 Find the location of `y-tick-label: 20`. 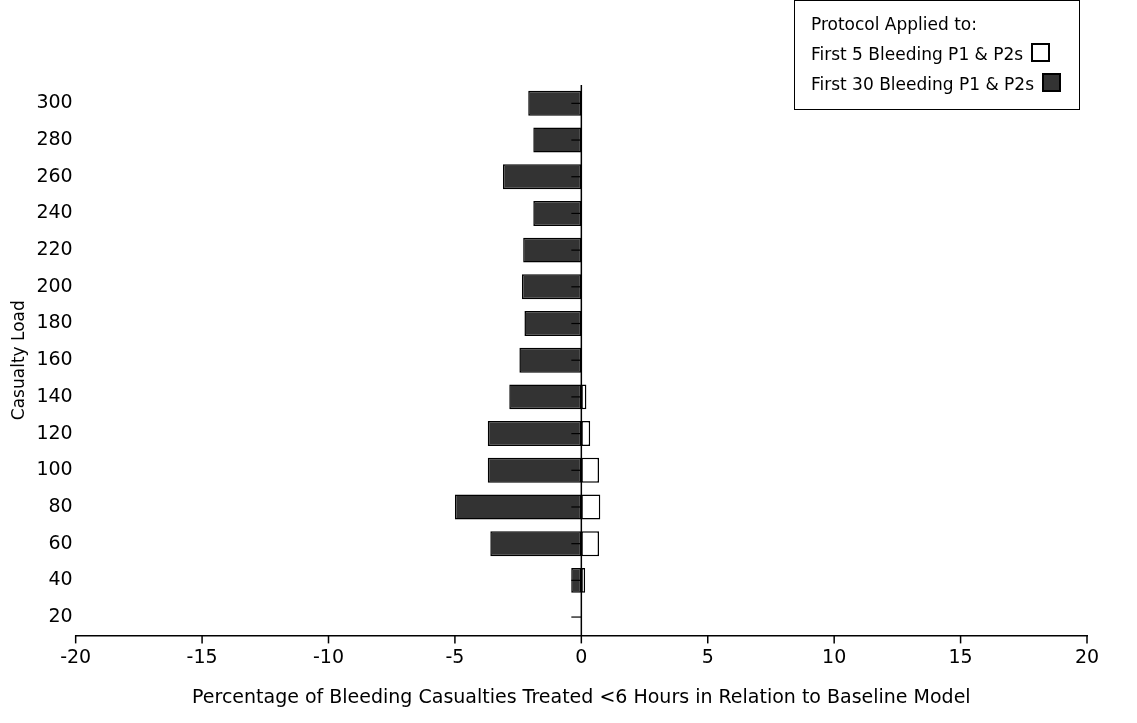

y-tick-label: 20 is located at coordinates (60, 614).